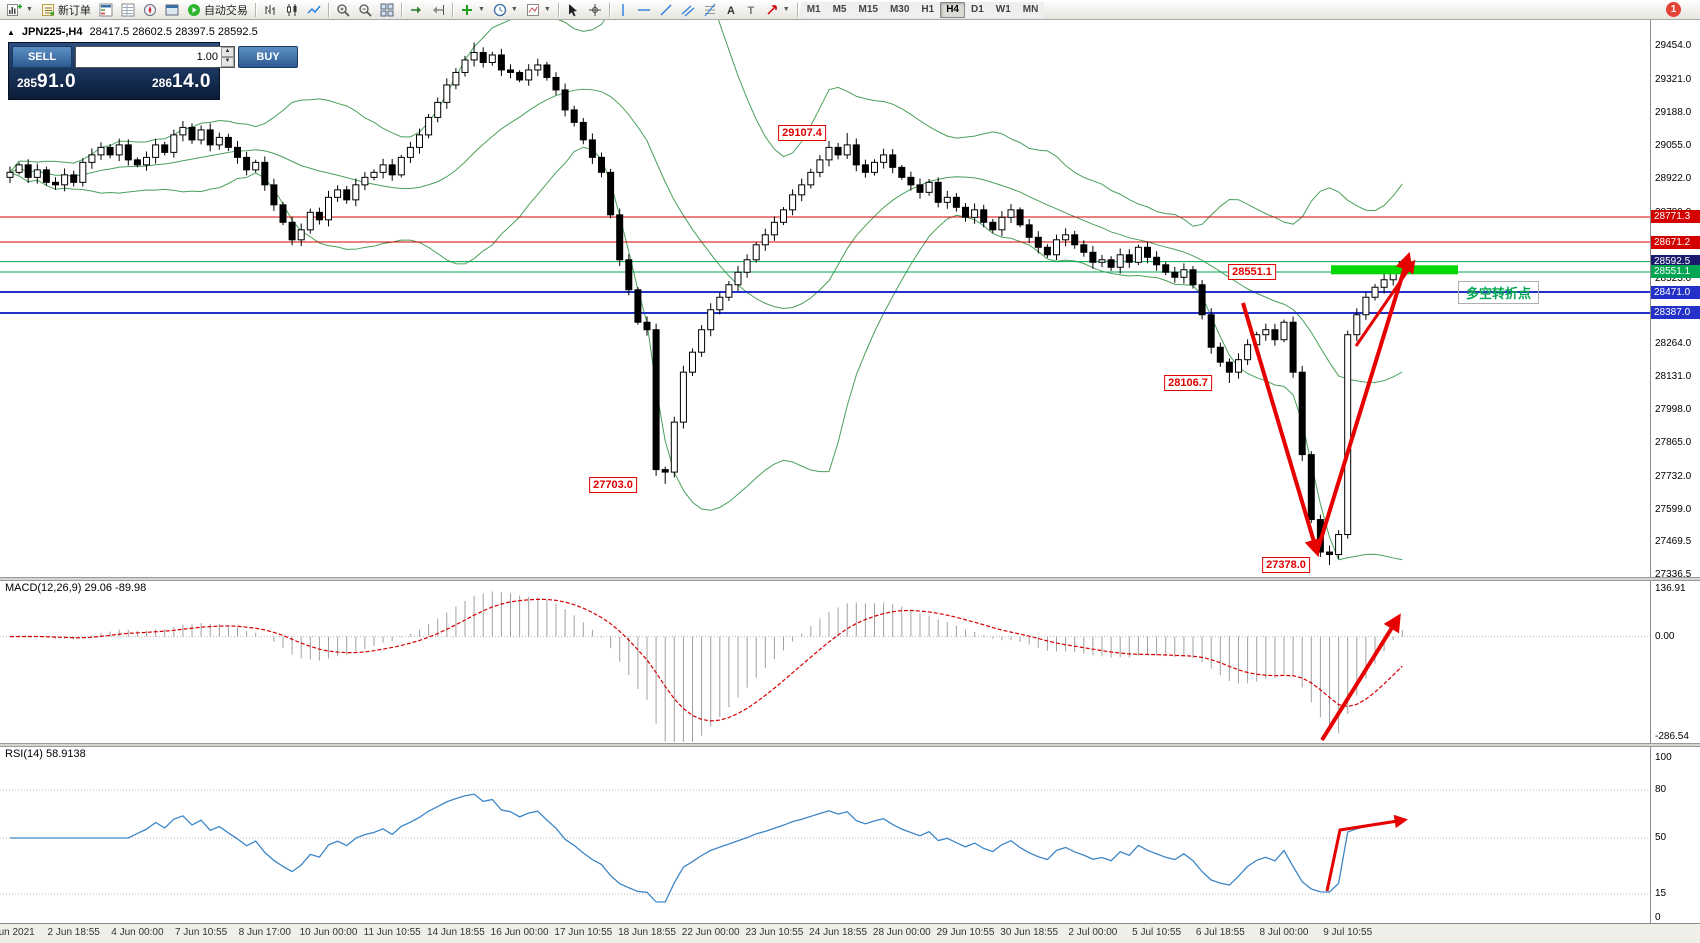 The width and height of the screenshot is (1700, 943). I want to click on text-tool-button: A, so click(731, 10).